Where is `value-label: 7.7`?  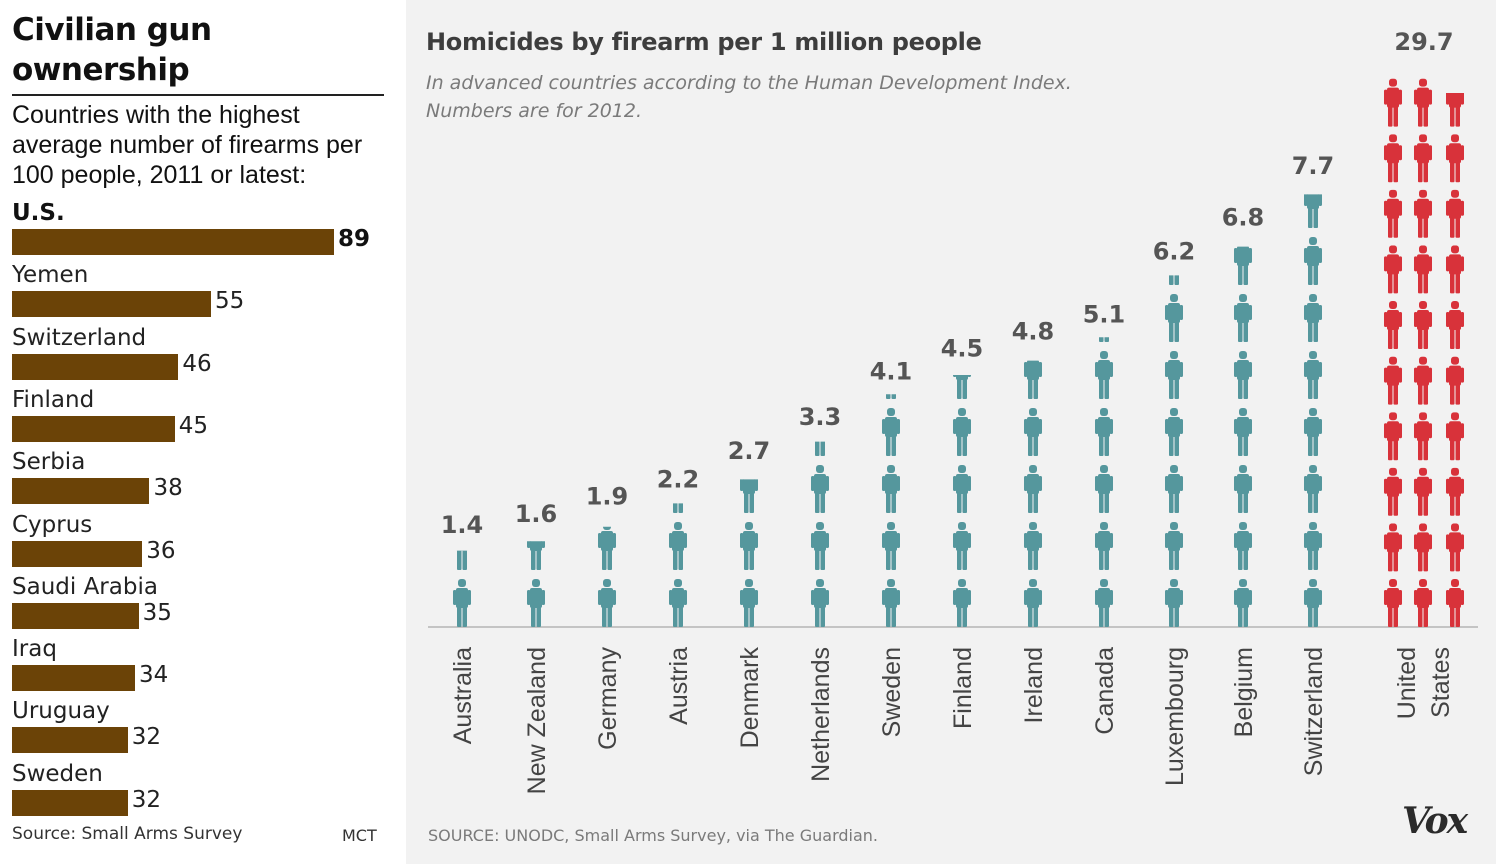
value-label: 7.7 is located at coordinates (1313, 166).